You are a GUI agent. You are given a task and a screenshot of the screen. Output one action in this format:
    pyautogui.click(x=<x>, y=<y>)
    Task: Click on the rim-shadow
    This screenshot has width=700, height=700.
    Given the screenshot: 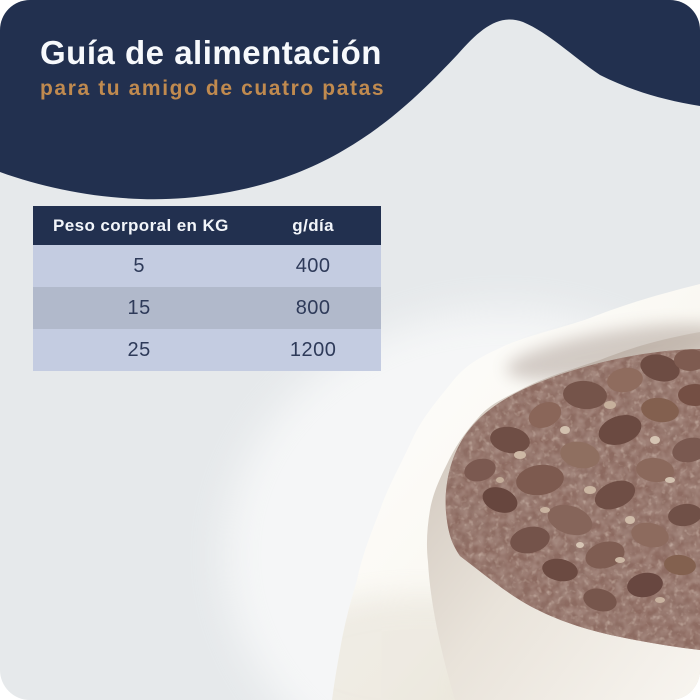 What is the action you would take?
    pyautogui.click(x=603, y=352)
    